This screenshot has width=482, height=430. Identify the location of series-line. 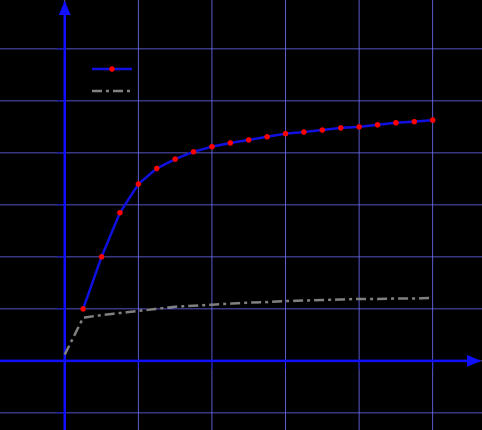
(248, 326).